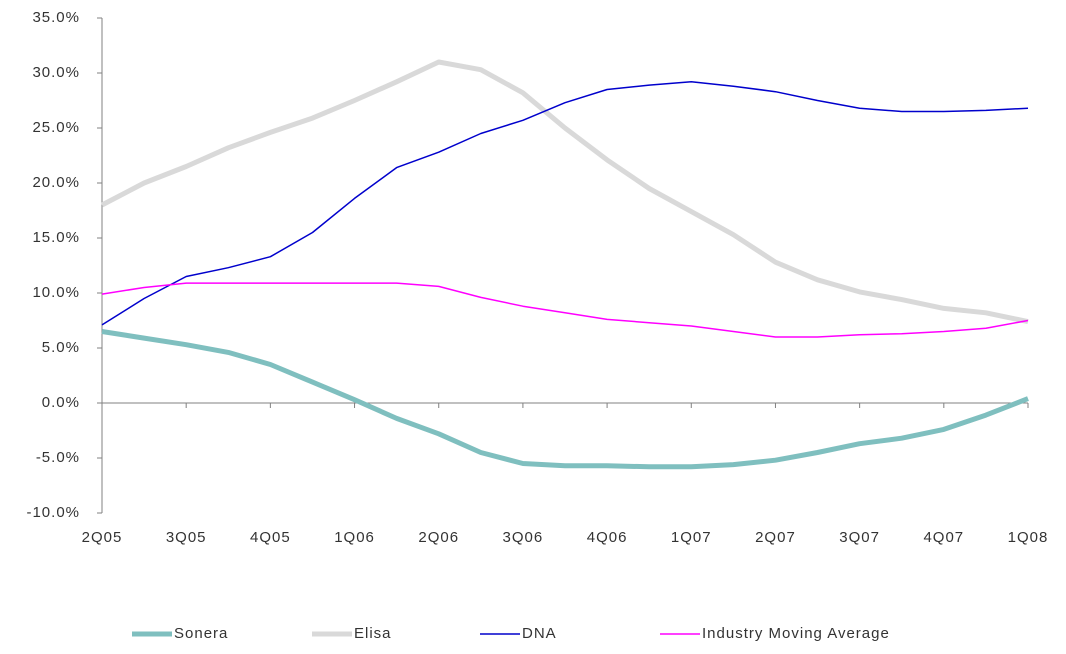 This screenshot has width=1066, height=654. I want to click on y-tick-label: -10.0%, so click(53, 512).